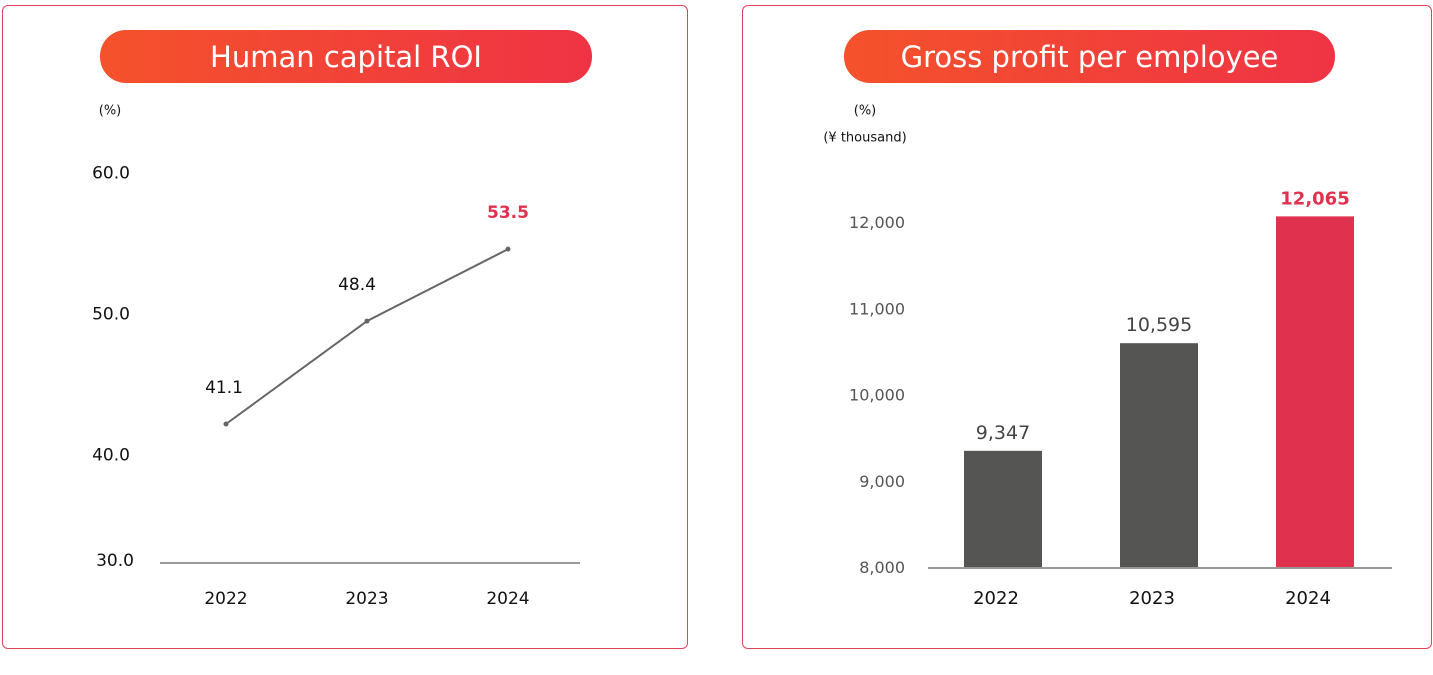 The image size is (1433, 675). What do you see at coordinates (882, 567) in the screenshot?
I see `y-tick-label: 8,000` at bounding box center [882, 567].